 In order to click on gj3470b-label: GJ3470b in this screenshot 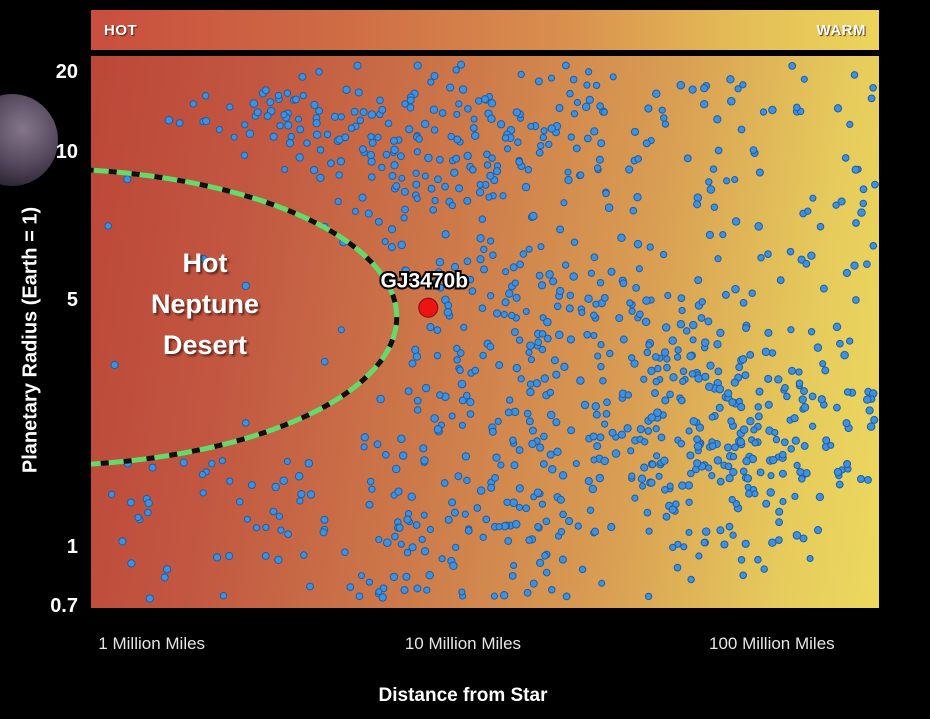, I will do `click(424, 281)`.